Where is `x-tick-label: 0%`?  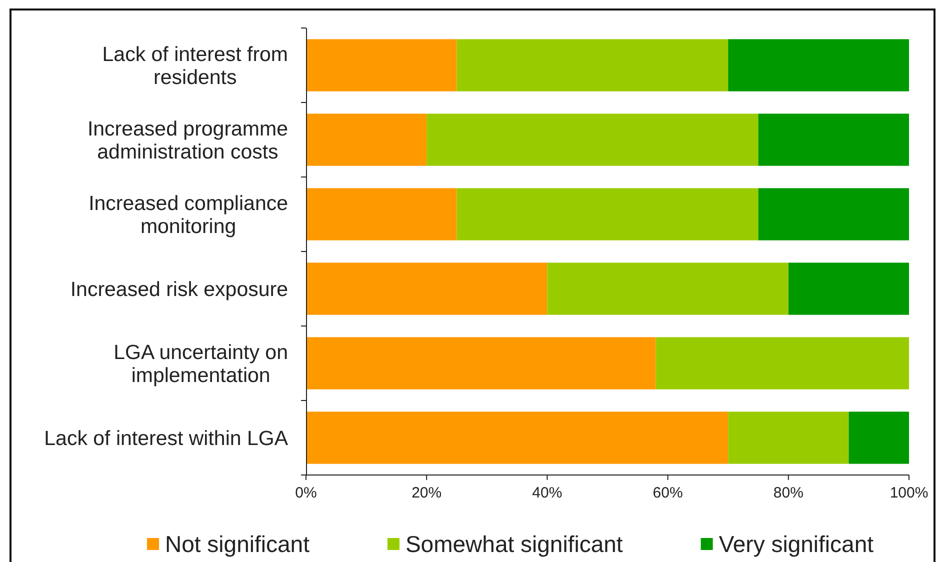 x-tick-label: 0% is located at coordinates (306, 493).